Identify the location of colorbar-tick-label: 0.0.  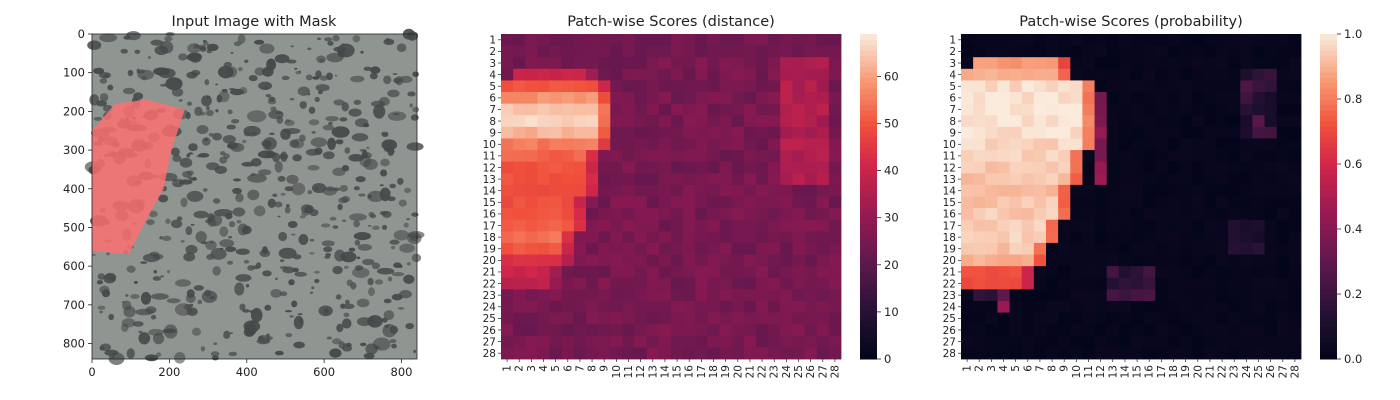
(1353, 359).